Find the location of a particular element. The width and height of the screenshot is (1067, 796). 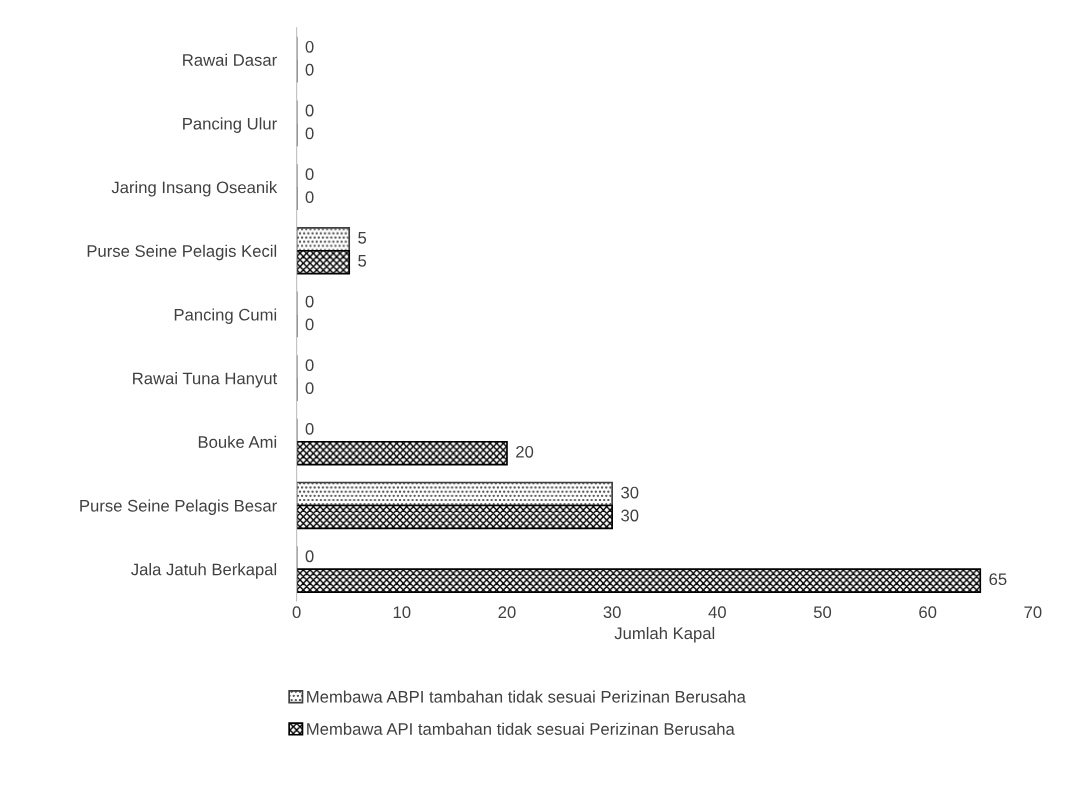

x-tick-label: 30 is located at coordinates (612, 612).